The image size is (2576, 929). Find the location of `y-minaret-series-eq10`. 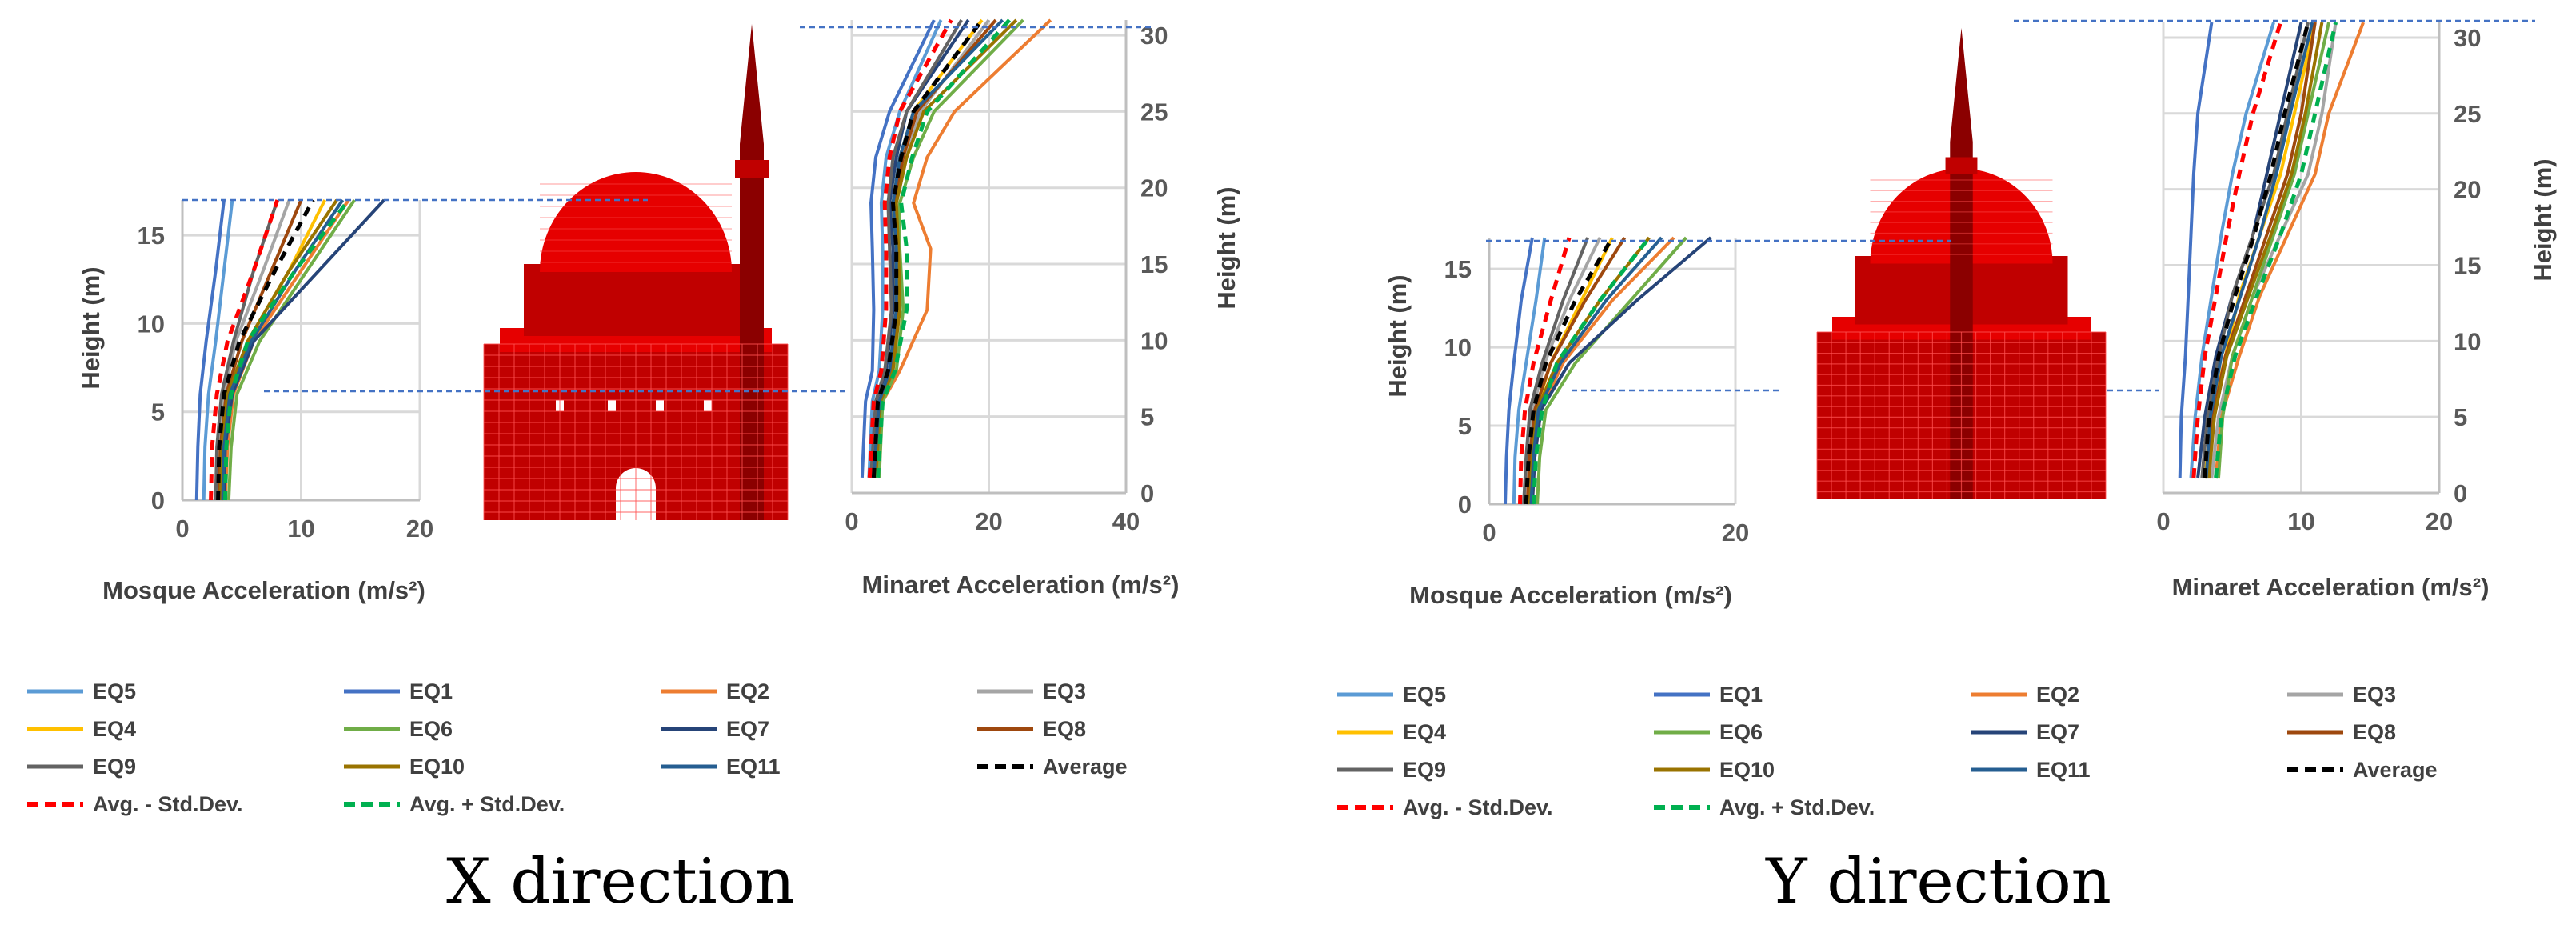

y-minaret-series-eq10 is located at coordinates (2266, 250).